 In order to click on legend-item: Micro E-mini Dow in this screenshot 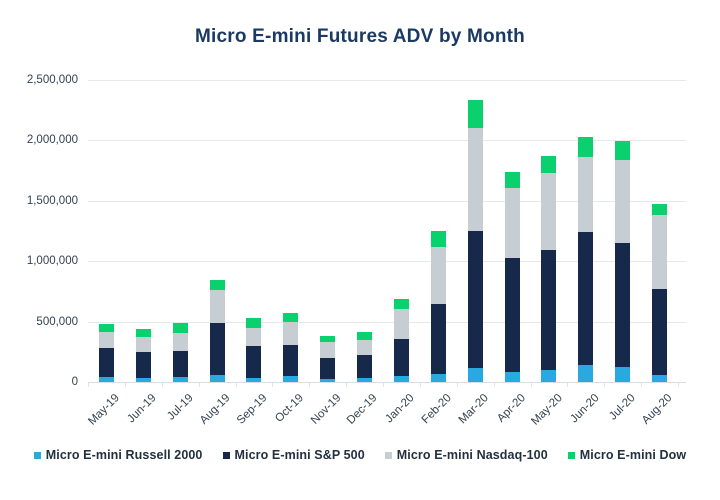, I will do `click(627, 455)`.